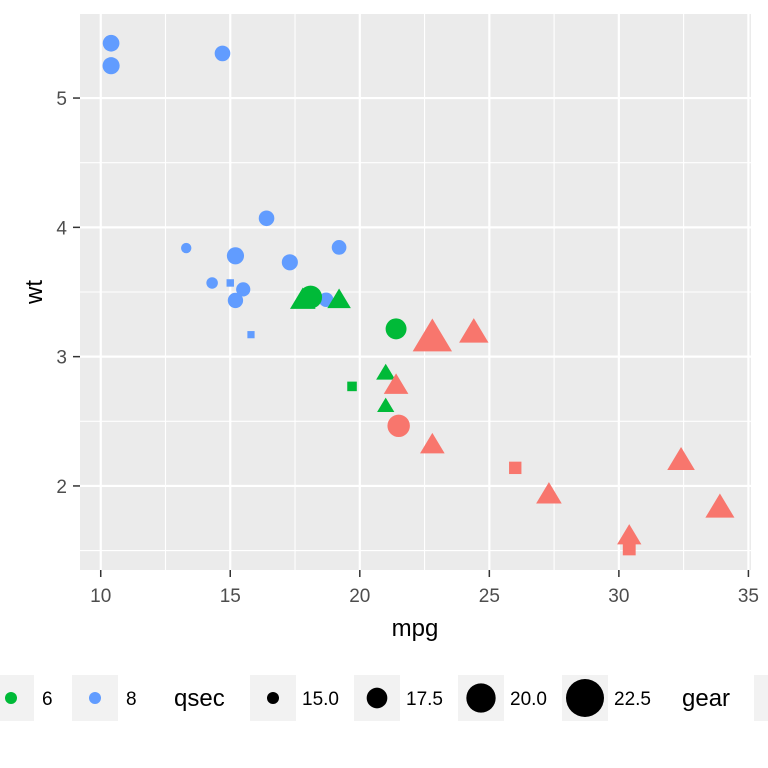  Describe the element at coordinates (528, 699) in the screenshot. I see `legend-size-label: 20.0` at that location.